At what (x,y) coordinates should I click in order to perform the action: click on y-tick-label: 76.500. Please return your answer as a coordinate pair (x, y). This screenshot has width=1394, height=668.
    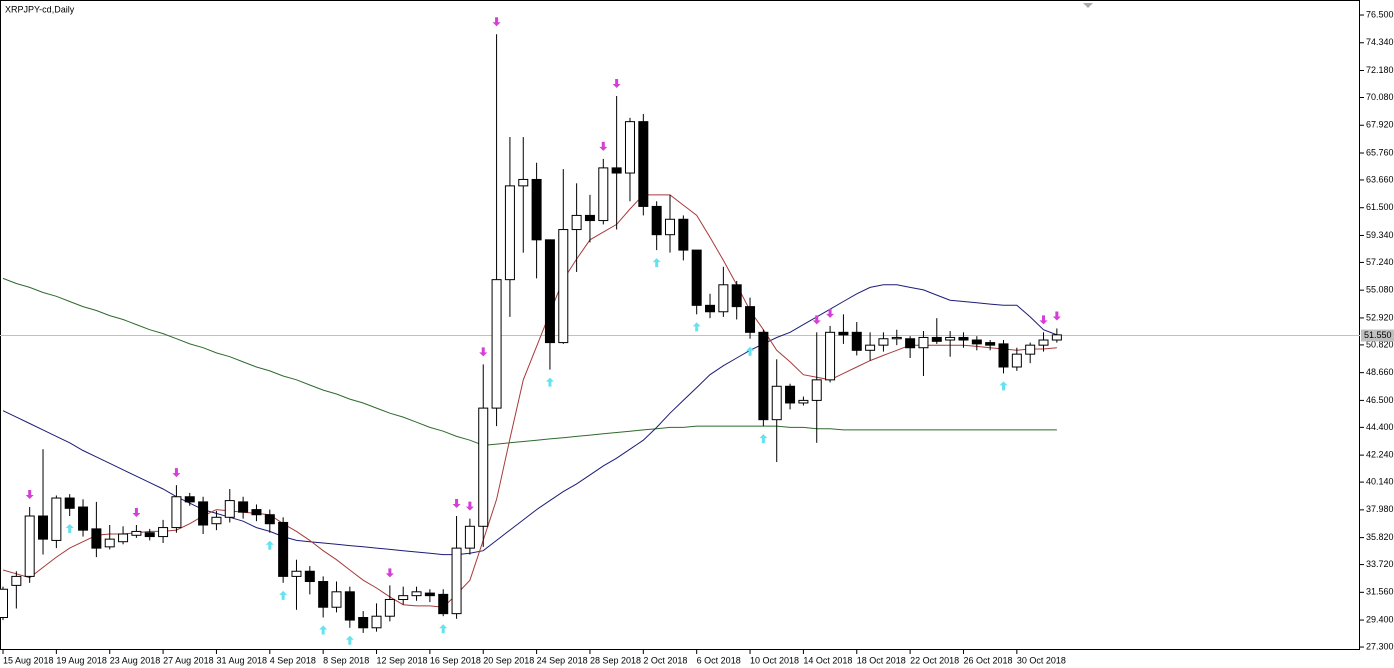
    Looking at the image, I should click on (1380, 14).